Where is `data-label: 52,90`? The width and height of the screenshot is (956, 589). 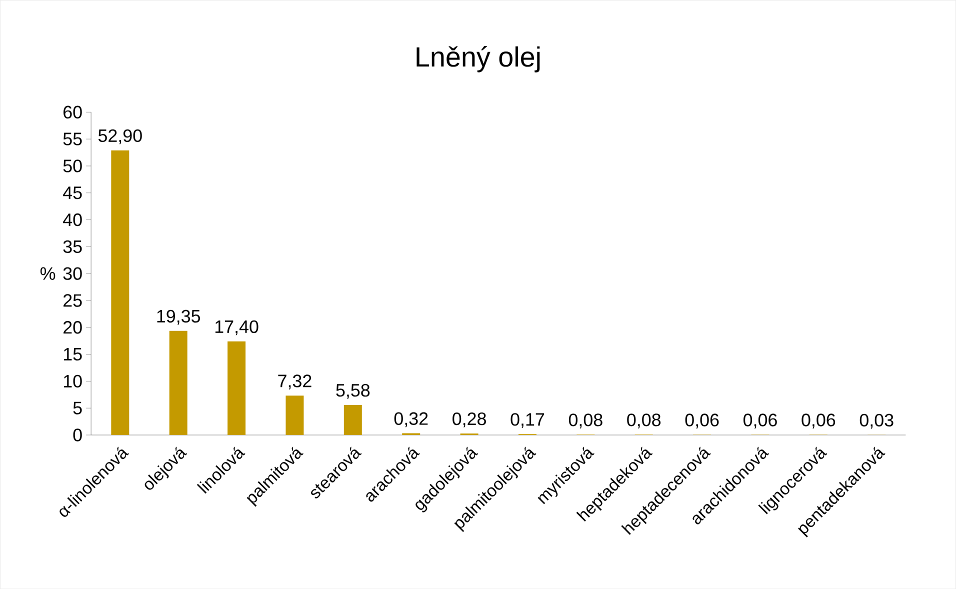 data-label: 52,90 is located at coordinates (120, 136).